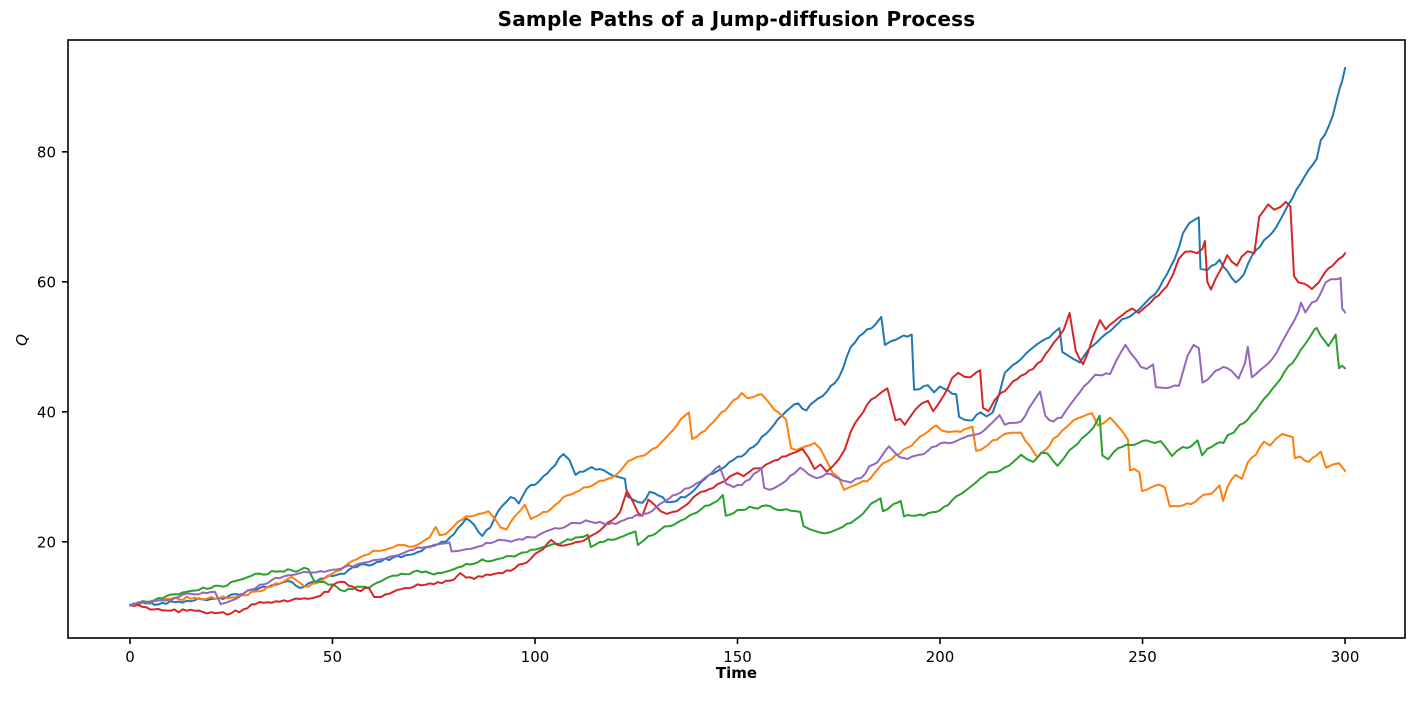 This screenshot has width=1417, height=706. I want to click on x-tick-label: 250, so click(1142, 657).